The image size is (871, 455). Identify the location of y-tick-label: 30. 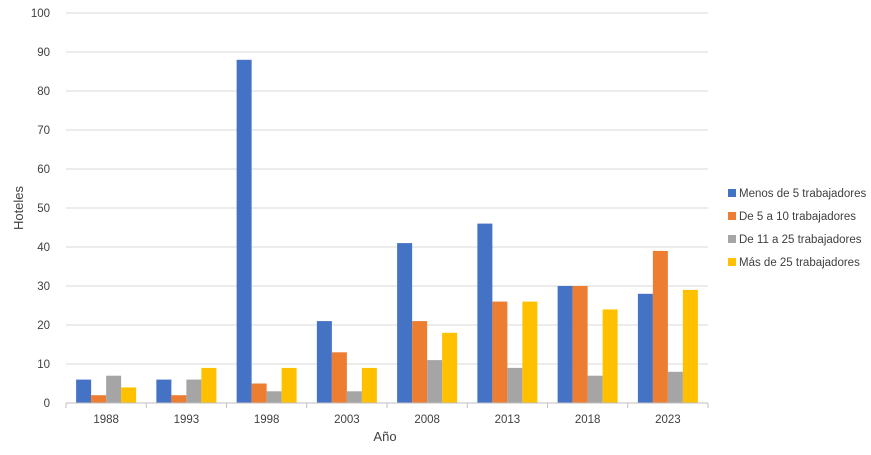
(43, 287).